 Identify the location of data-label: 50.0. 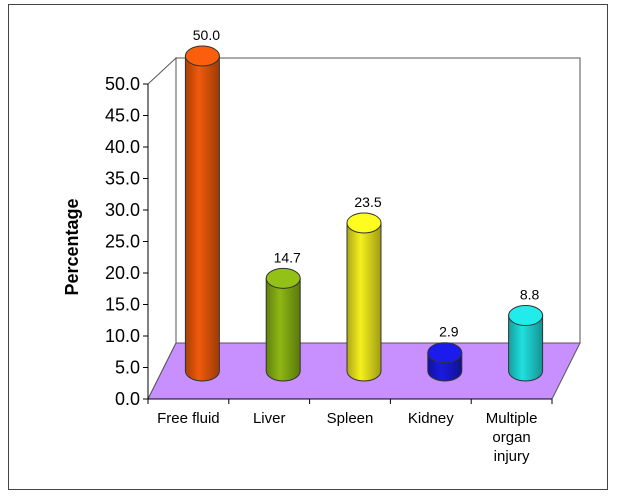
(206, 35).